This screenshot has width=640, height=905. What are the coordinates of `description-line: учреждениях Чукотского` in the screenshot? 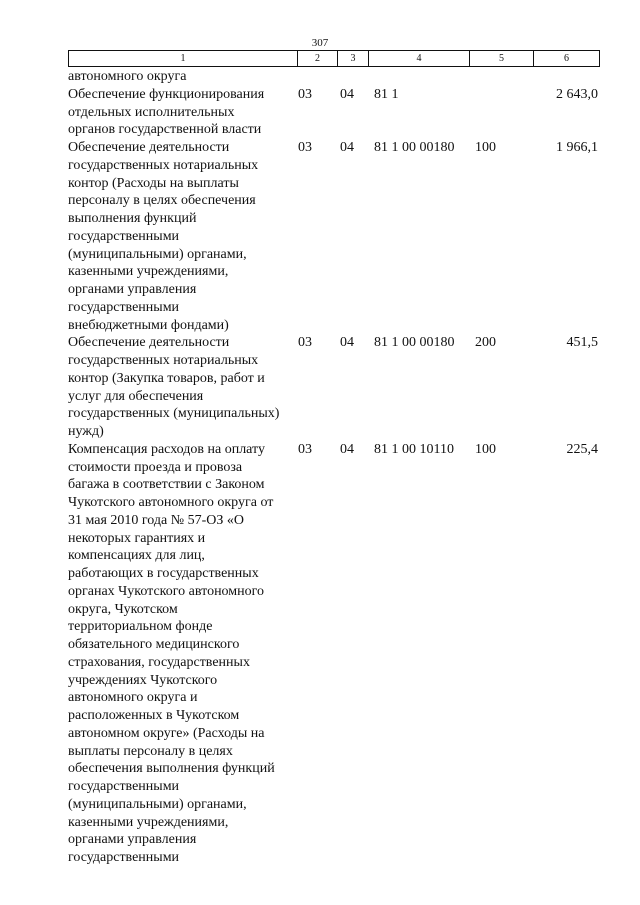 It's located at (143, 680).